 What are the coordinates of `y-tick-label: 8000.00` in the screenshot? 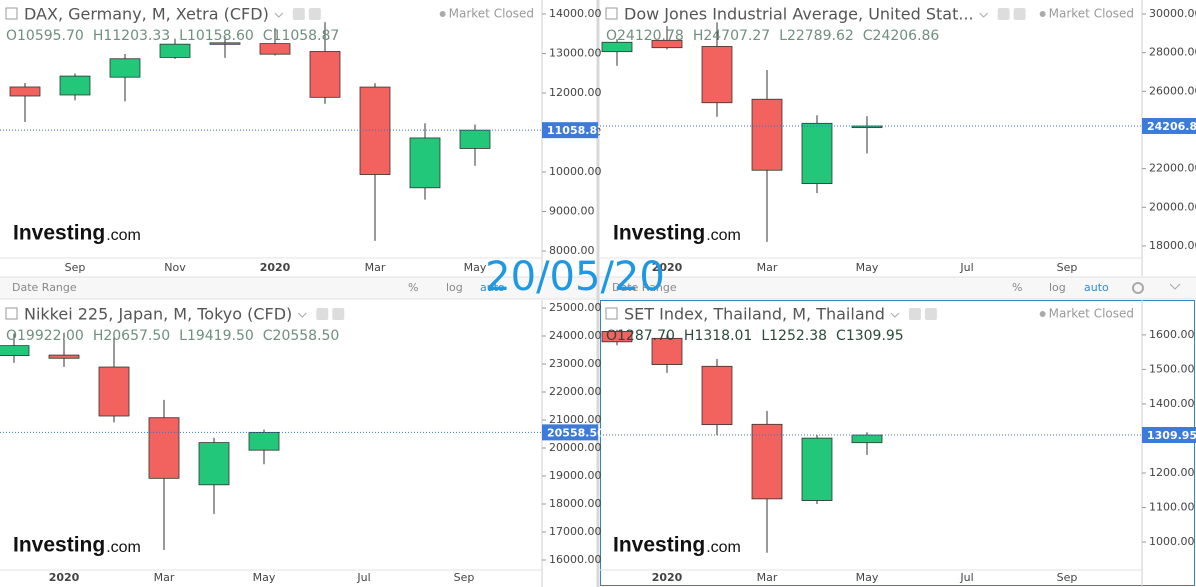 It's located at (572, 250).